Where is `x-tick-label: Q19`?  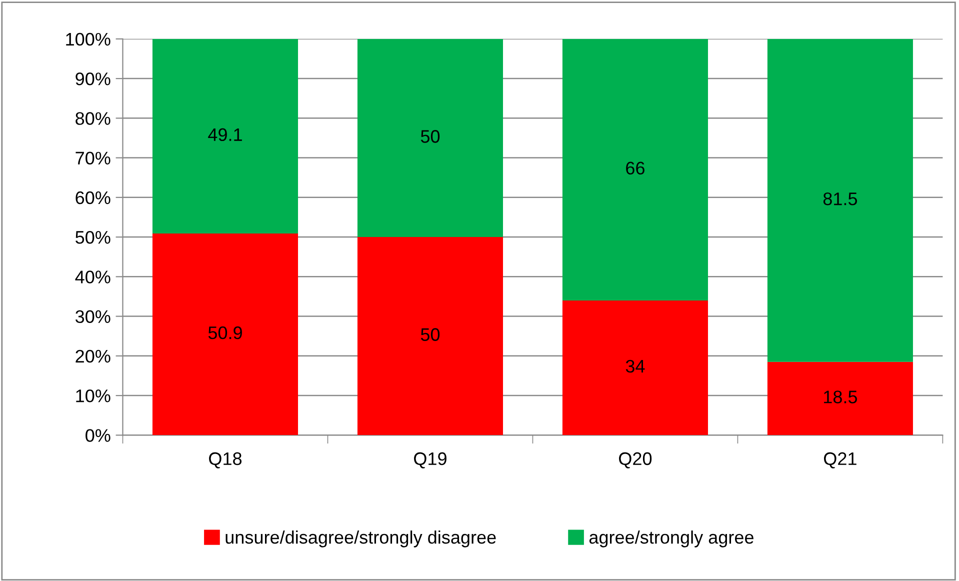
x-tick-label: Q19 is located at coordinates (430, 460).